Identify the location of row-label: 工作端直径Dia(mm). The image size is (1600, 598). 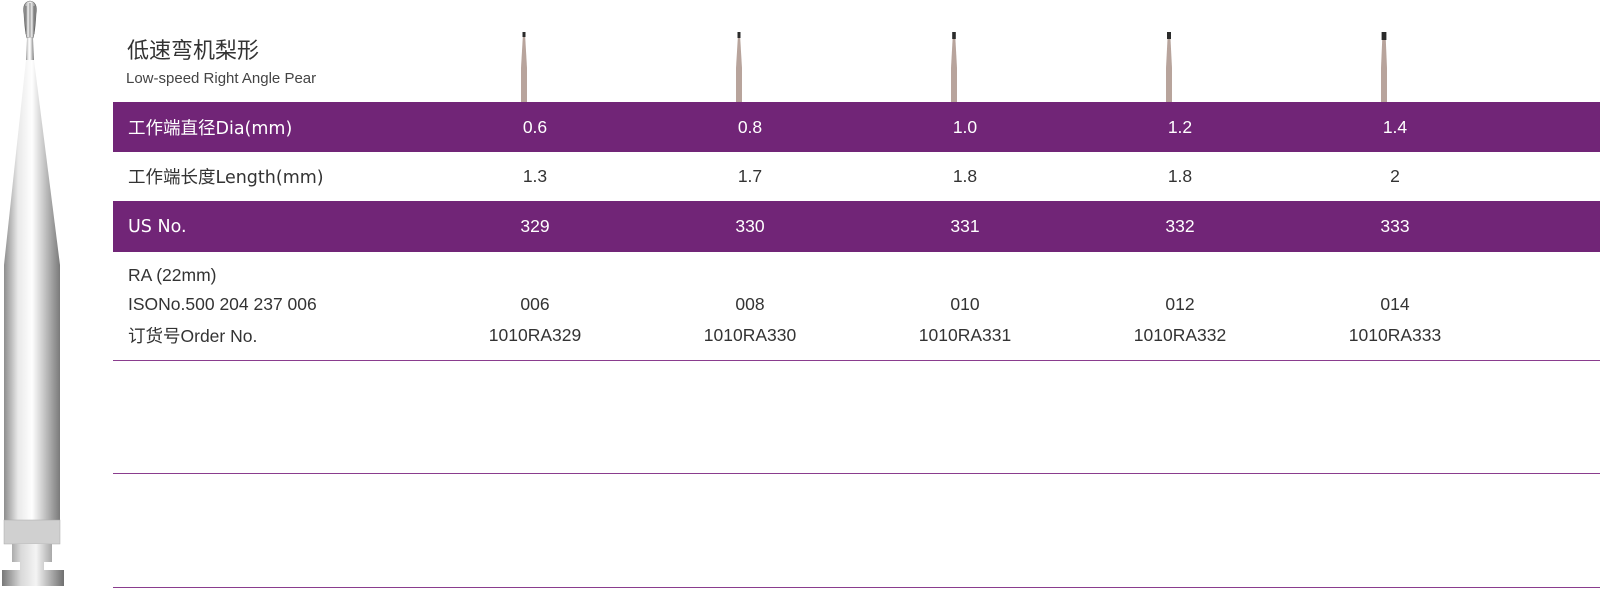
(210, 128).